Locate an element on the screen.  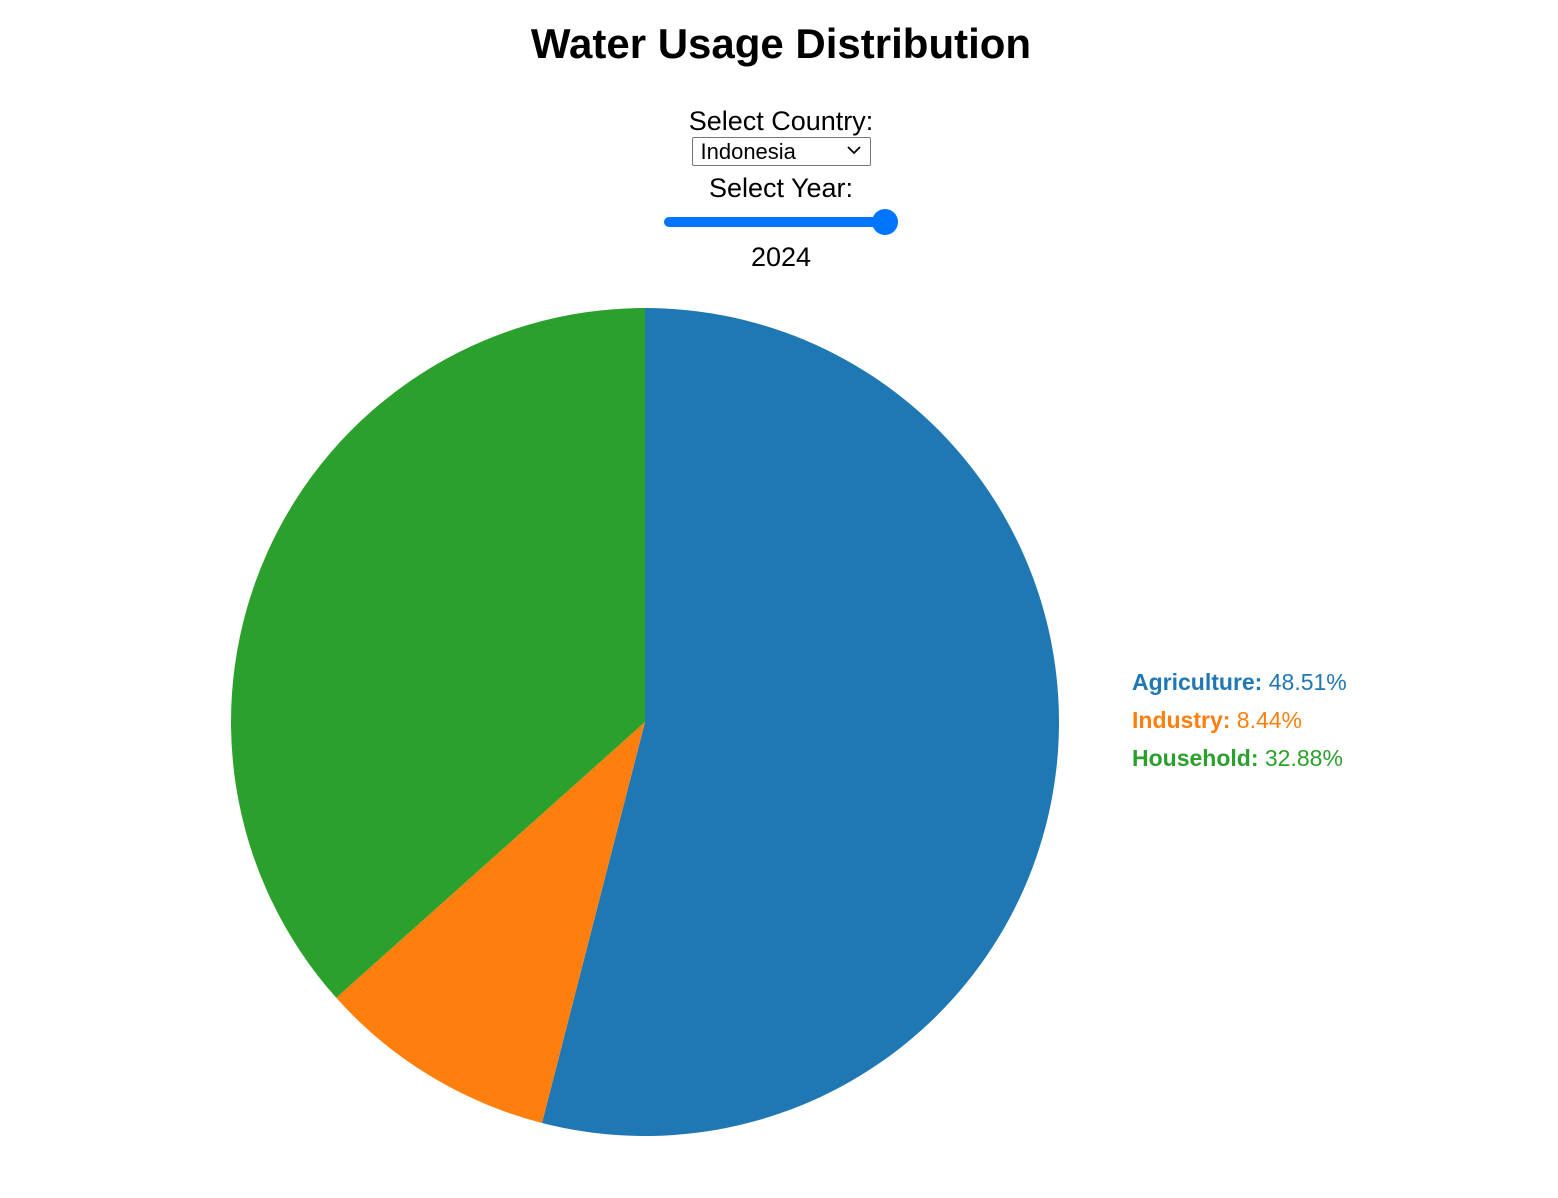
legend-item-industry: Industry: 8.44% is located at coordinates (1239, 720).